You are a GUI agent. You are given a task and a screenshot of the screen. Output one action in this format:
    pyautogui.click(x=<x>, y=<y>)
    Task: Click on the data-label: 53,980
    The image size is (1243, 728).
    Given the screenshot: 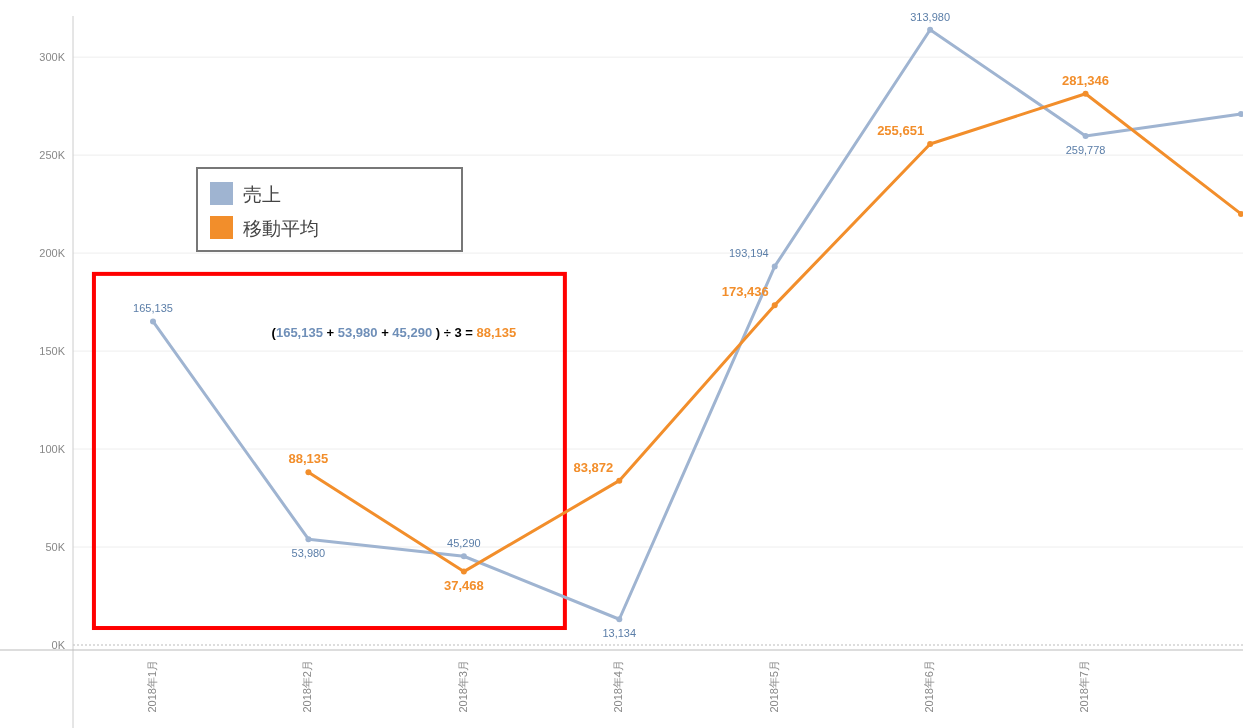 What is the action you would take?
    pyautogui.click(x=308, y=553)
    